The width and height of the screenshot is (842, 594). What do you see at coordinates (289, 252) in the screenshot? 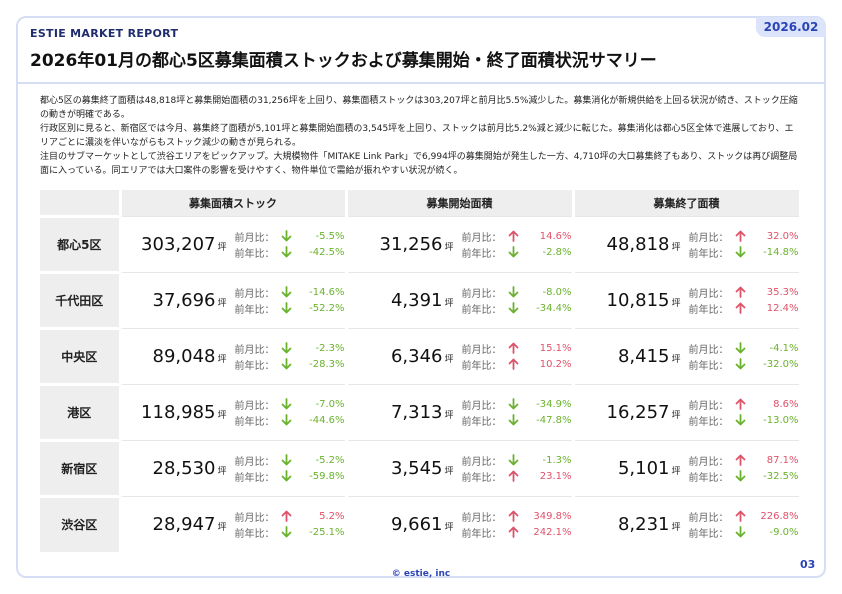
I see `yoy-change: 前年比： -42.5%` at bounding box center [289, 252].